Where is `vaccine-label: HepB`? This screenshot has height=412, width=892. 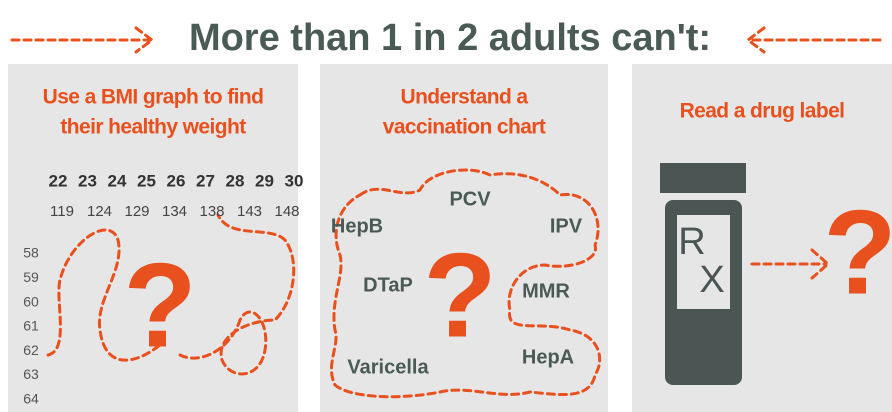 vaccine-label: HepB is located at coordinates (357, 226).